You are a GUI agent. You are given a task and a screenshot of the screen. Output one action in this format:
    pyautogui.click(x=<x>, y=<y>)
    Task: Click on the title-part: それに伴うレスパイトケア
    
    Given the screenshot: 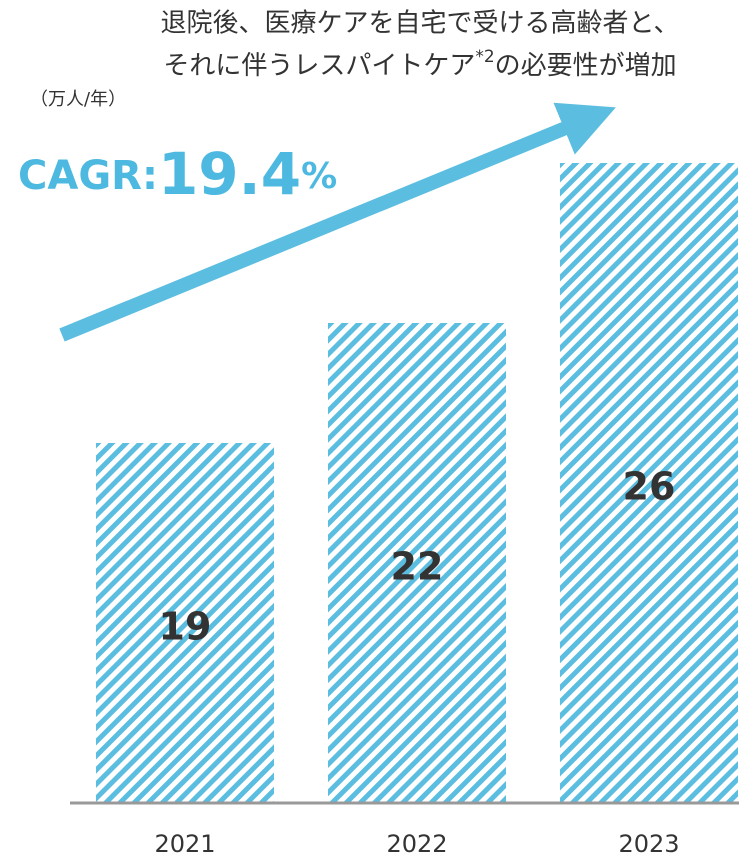 What is the action you would take?
    pyautogui.click(x=319, y=66)
    